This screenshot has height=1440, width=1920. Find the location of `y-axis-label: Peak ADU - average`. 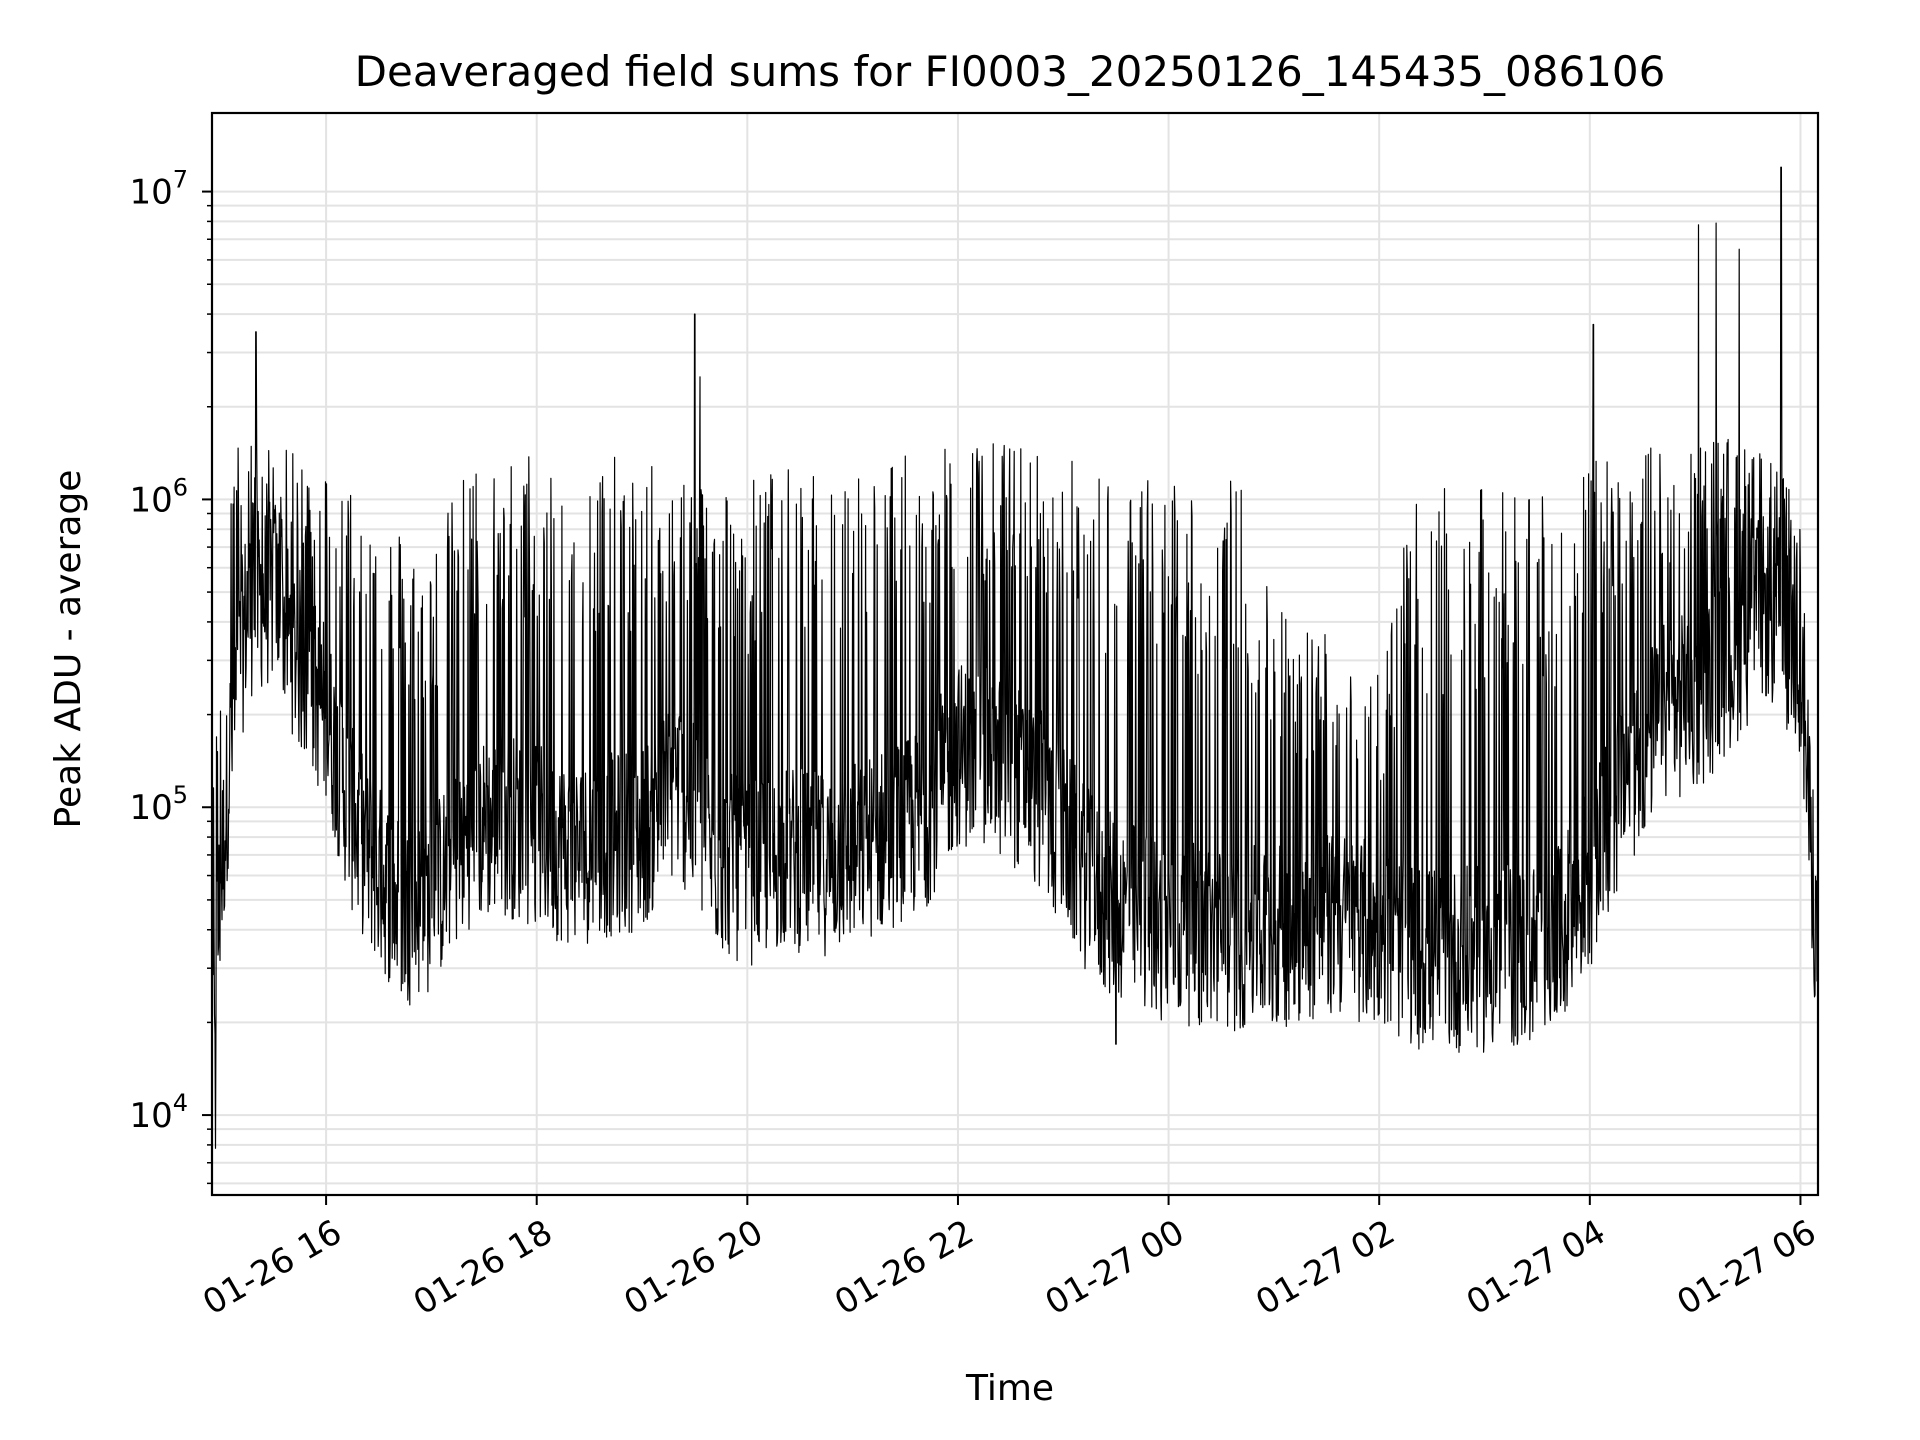

y-axis-label: Peak ADU - average is located at coordinates (68, 649).